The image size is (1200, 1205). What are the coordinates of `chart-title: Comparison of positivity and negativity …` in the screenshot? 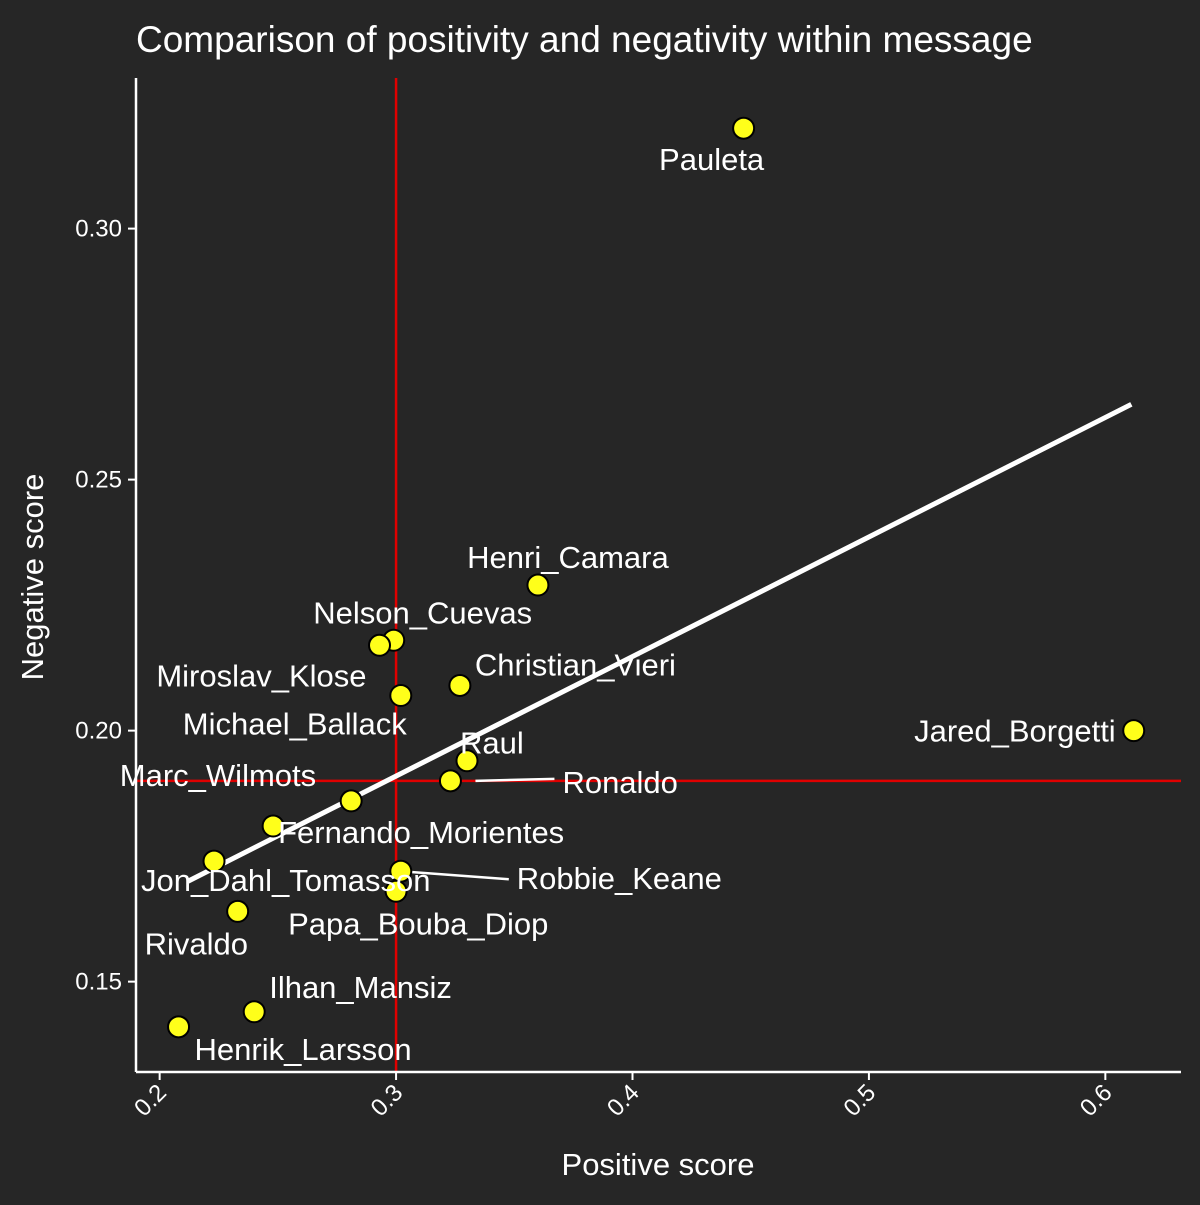 It's located at (584, 39).